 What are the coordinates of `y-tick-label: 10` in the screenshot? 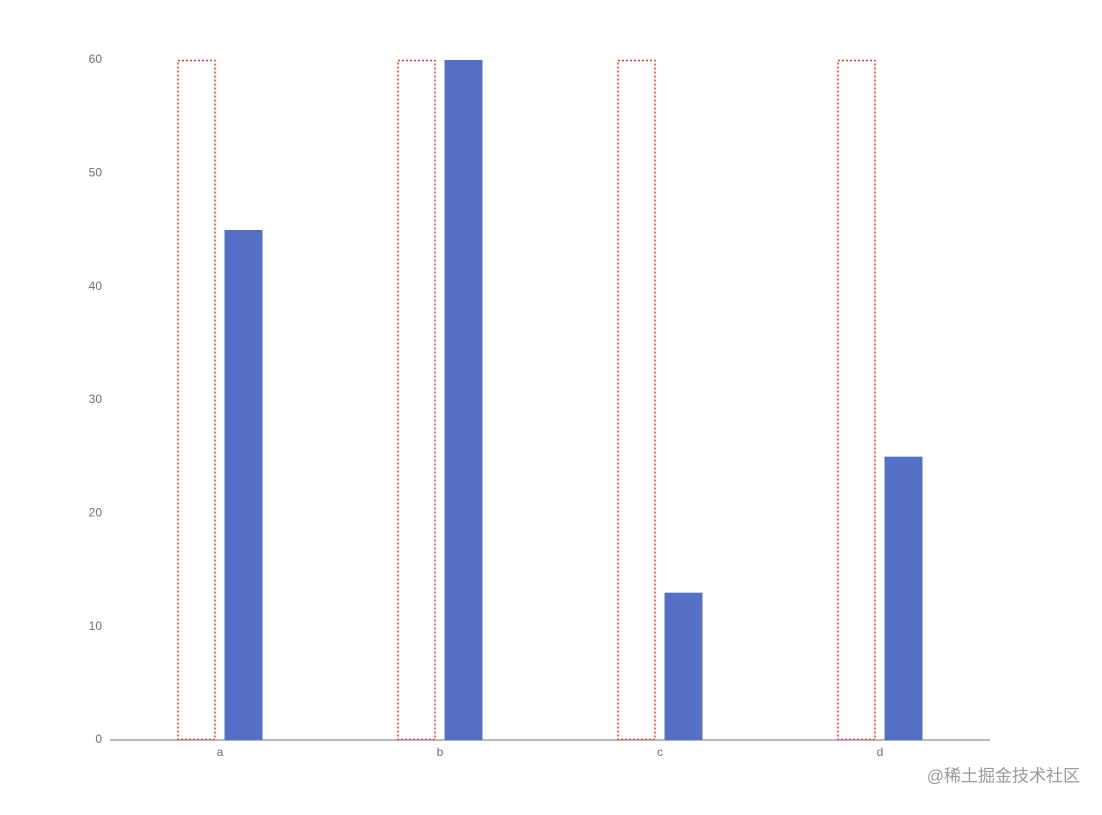 It's located at (96, 626).